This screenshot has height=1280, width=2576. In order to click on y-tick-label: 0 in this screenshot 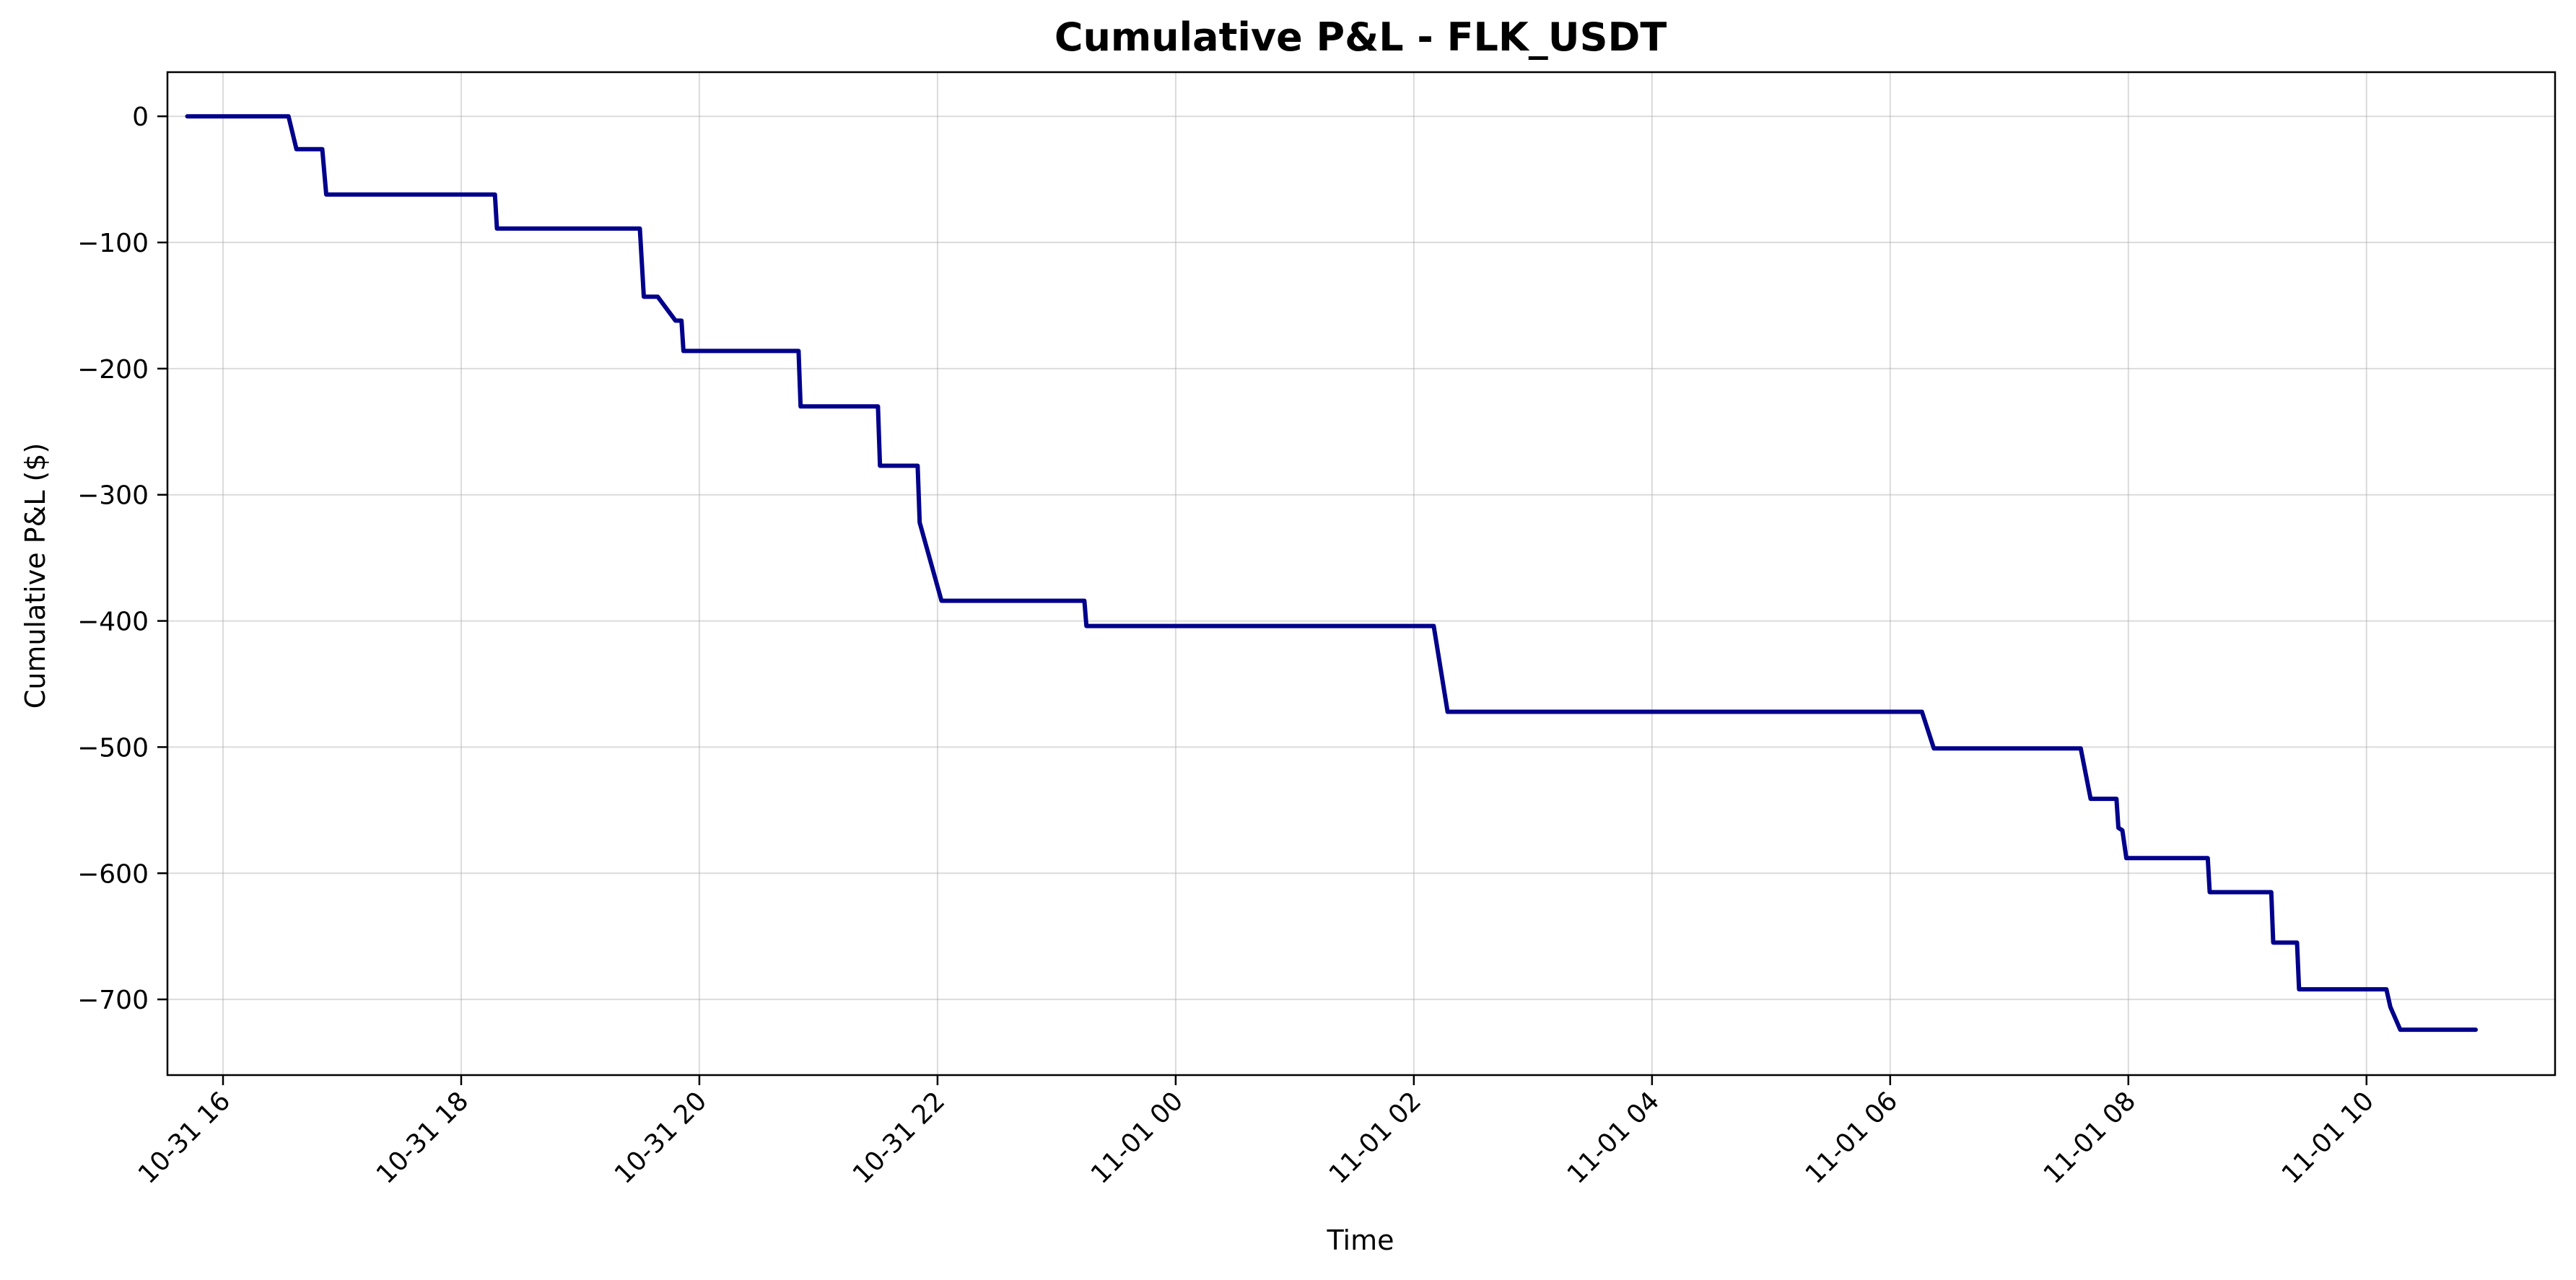, I will do `click(140, 117)`.